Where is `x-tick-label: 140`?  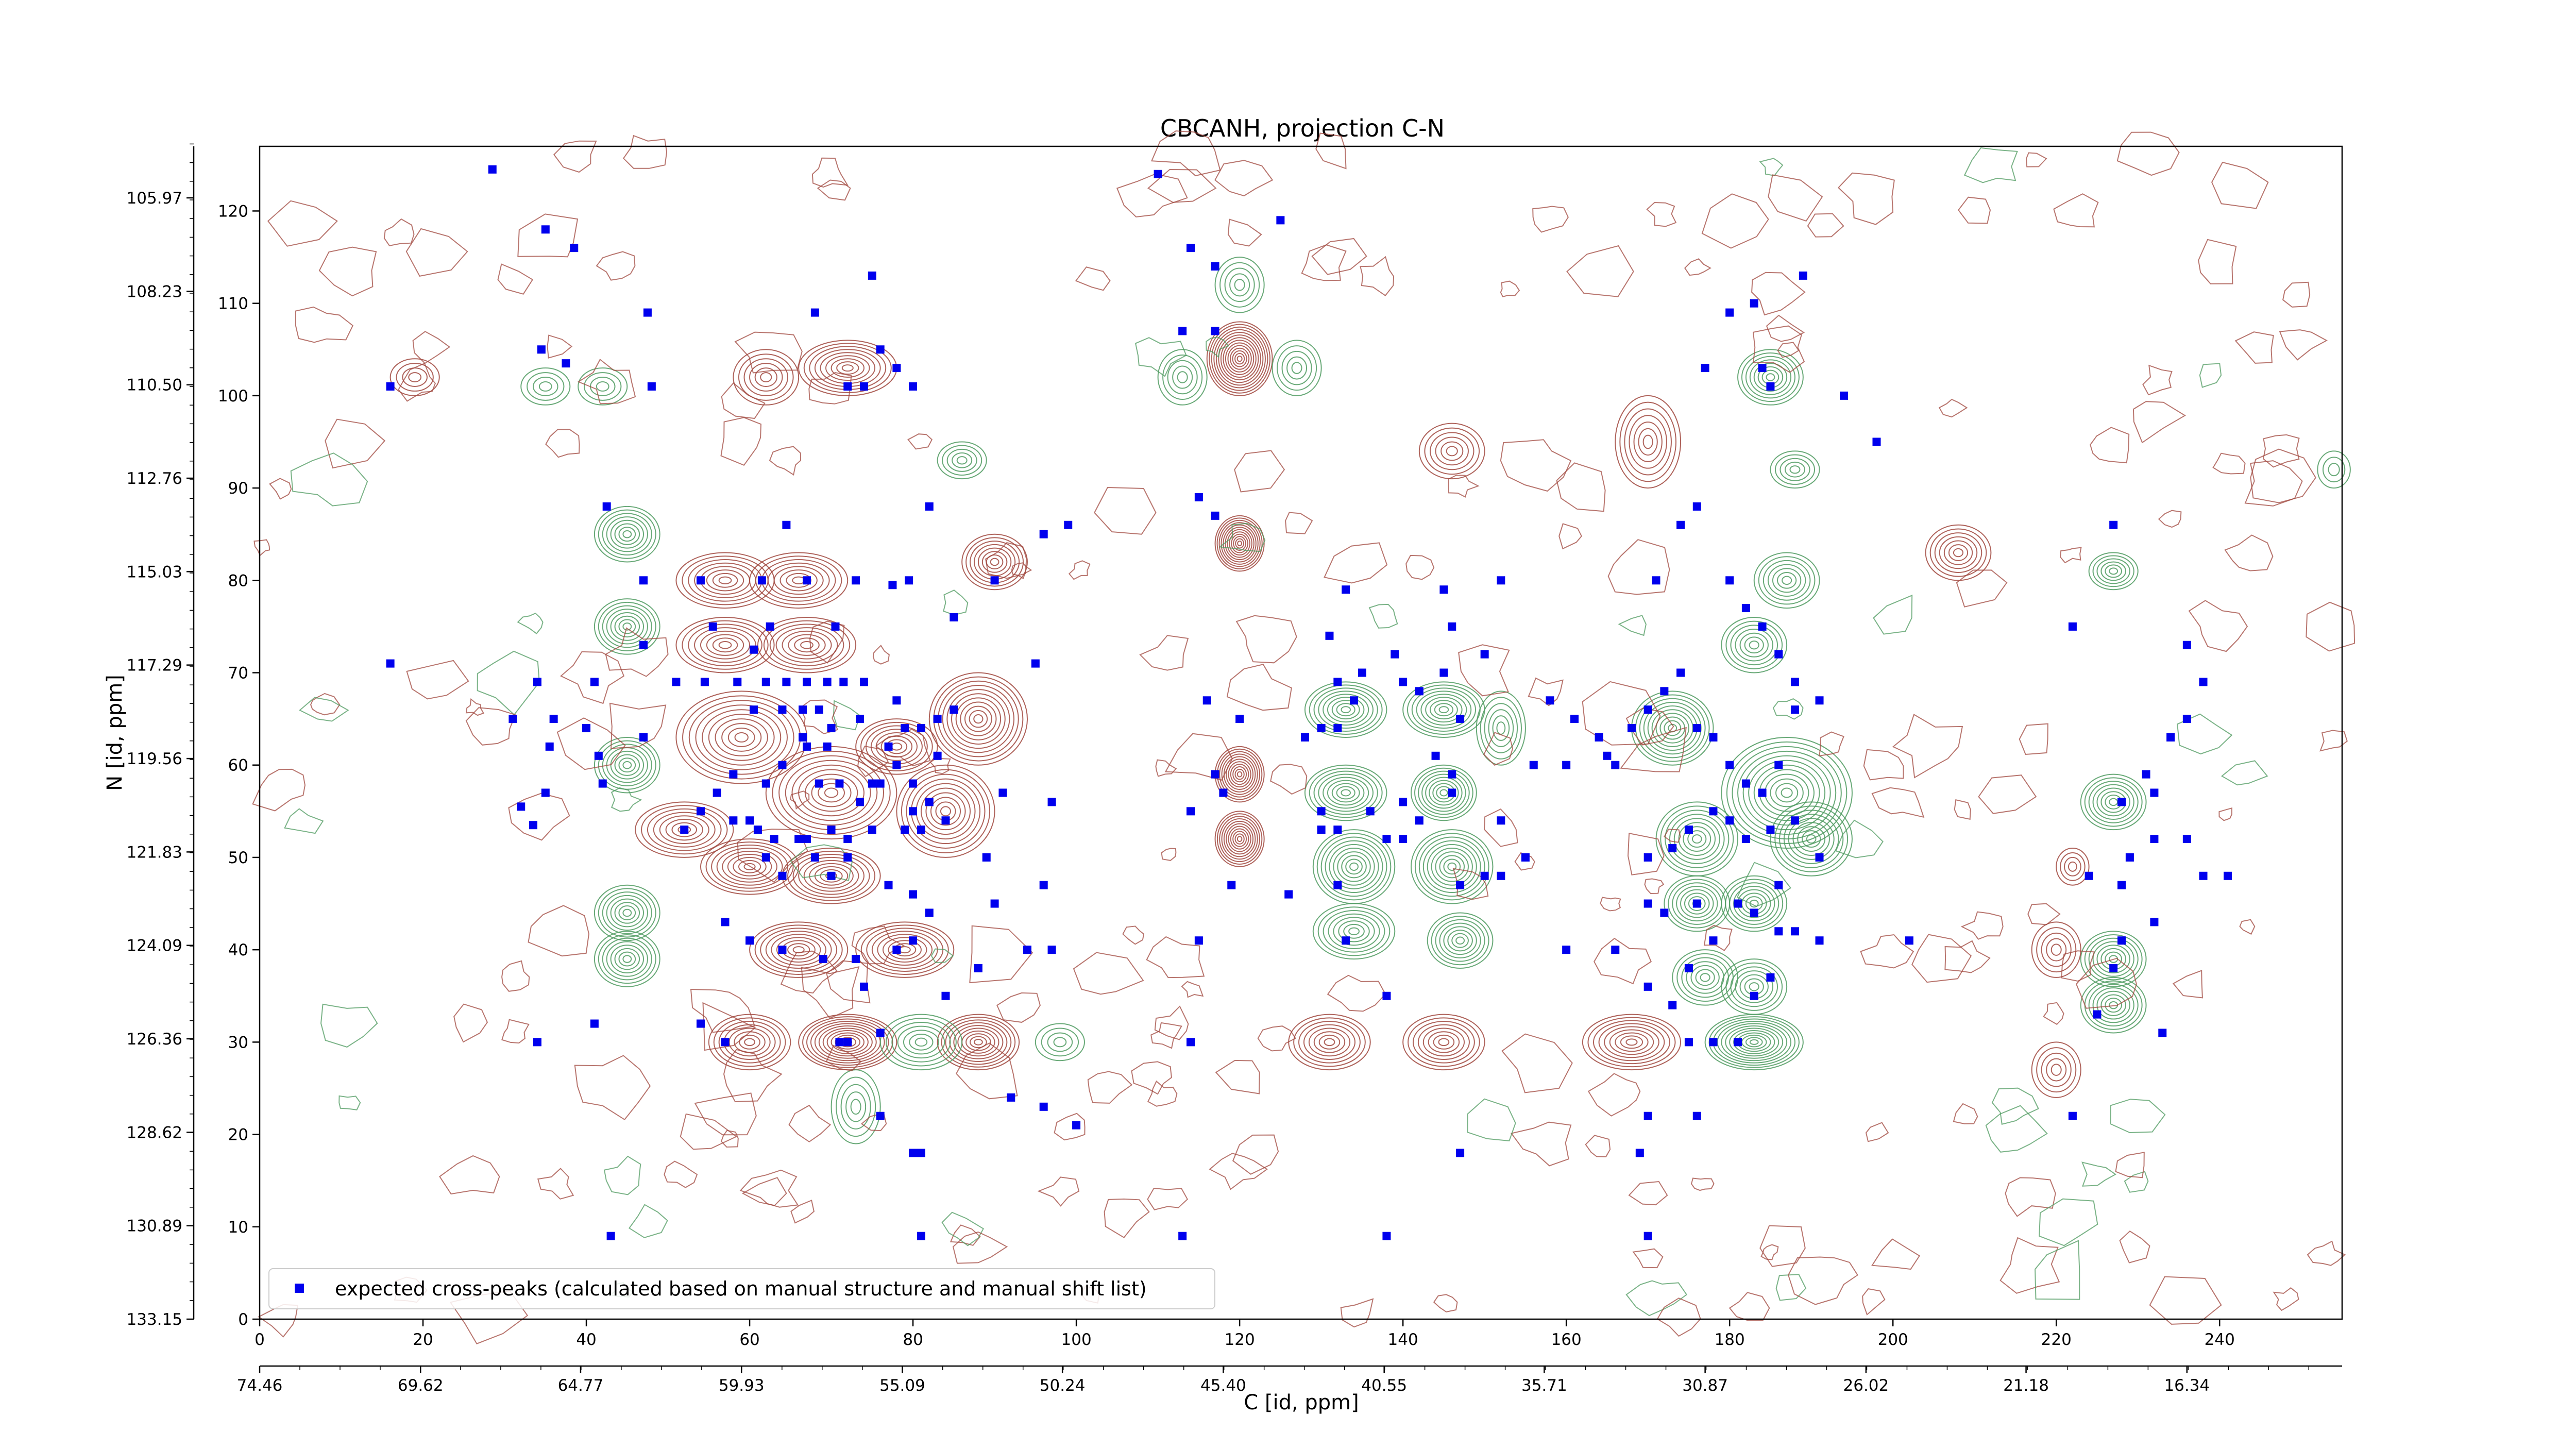 x-tick-label: 140 is located at coordinates (1403, 1339).